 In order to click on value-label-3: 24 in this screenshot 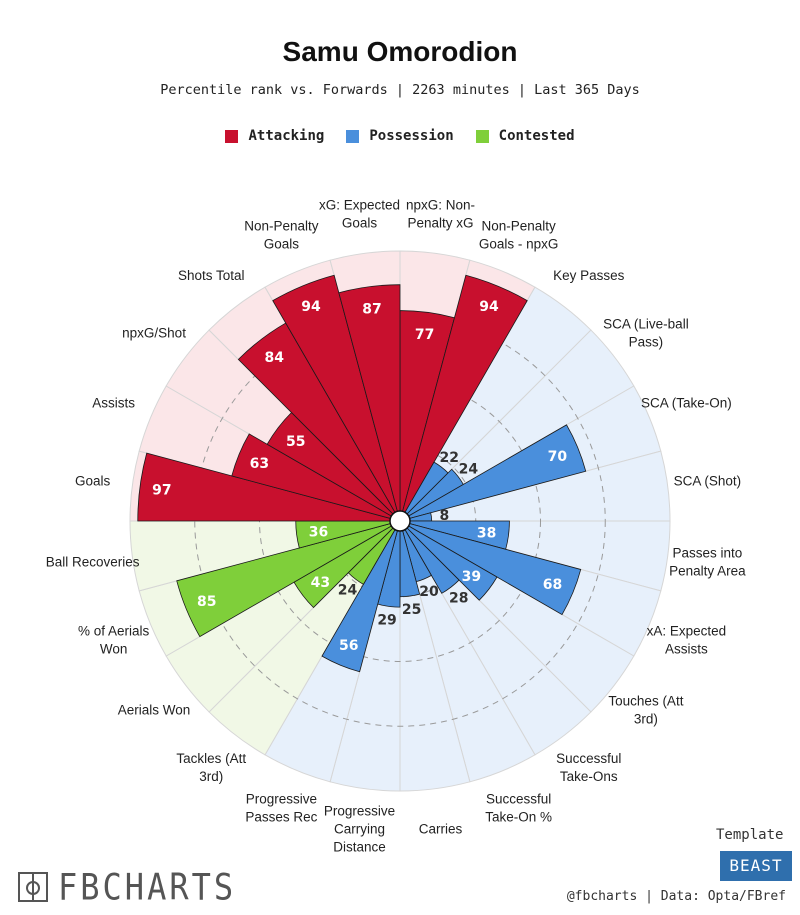, I will do `click(469, 470)`.